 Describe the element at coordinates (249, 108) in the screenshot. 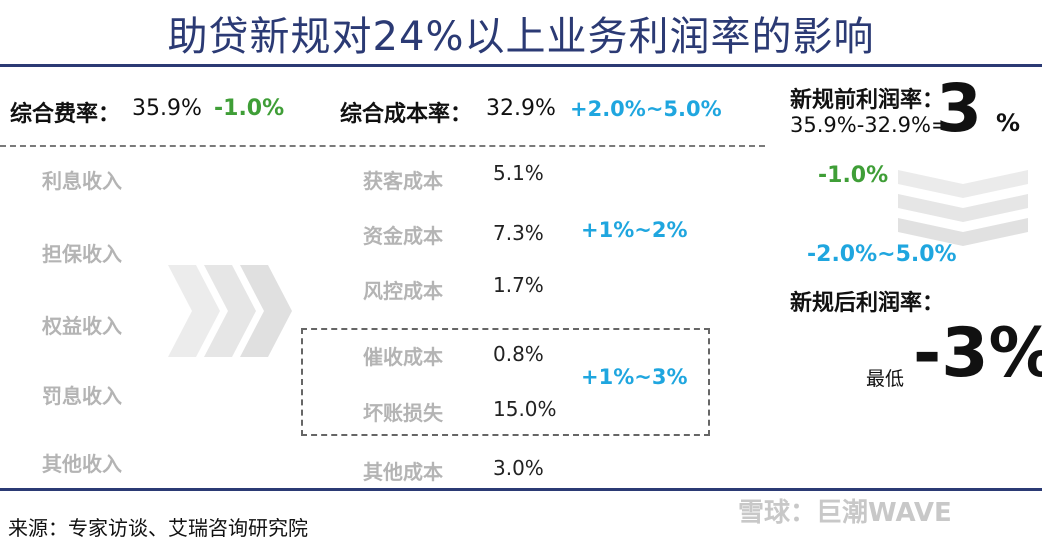

I see `fee-rate-change: -1.0%` at that location.